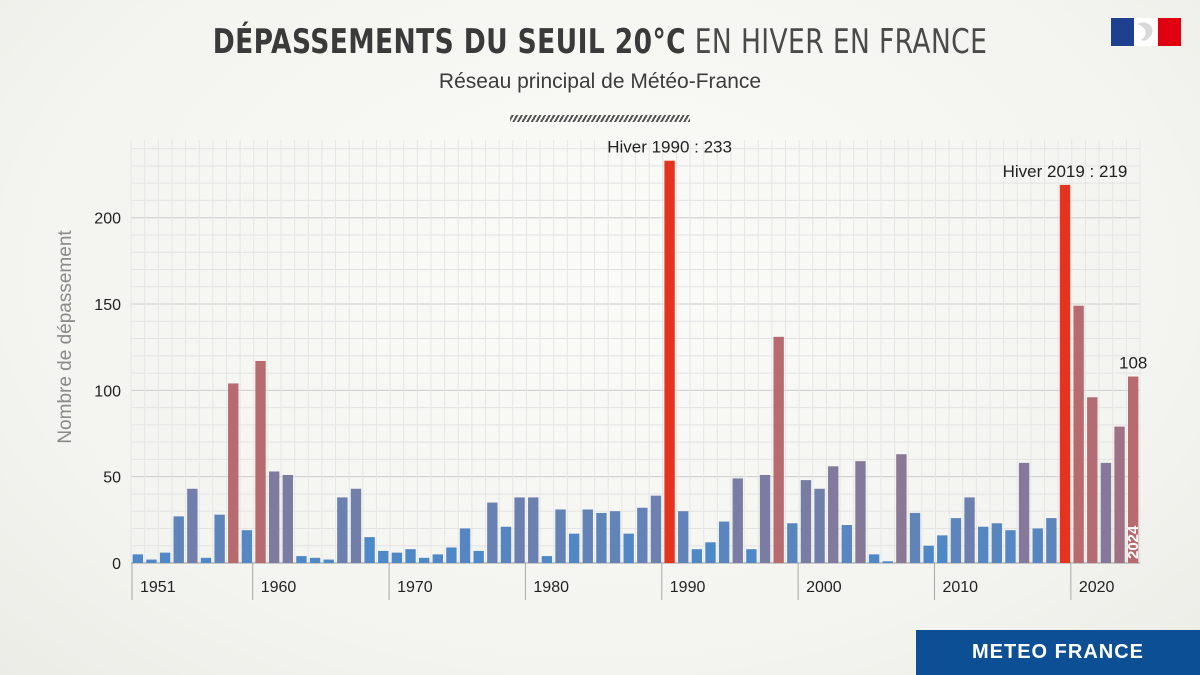 This screenshot has width=1200, height=675. Describe the element at coordinates (833, 514) in the screenshot. I see `bar-2002` at that location.